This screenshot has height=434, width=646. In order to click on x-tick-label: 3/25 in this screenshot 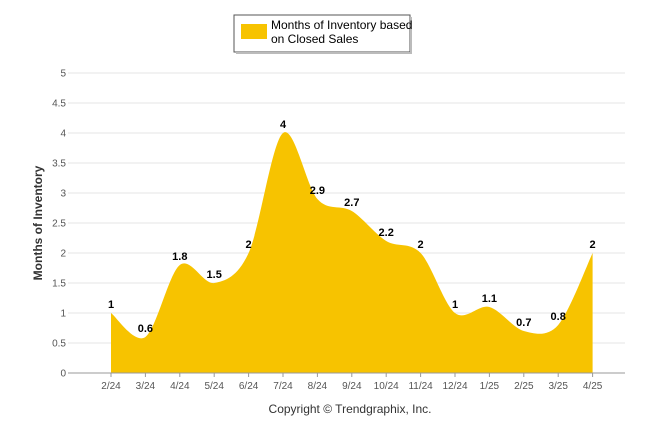, I will do `click(558, 386)`.